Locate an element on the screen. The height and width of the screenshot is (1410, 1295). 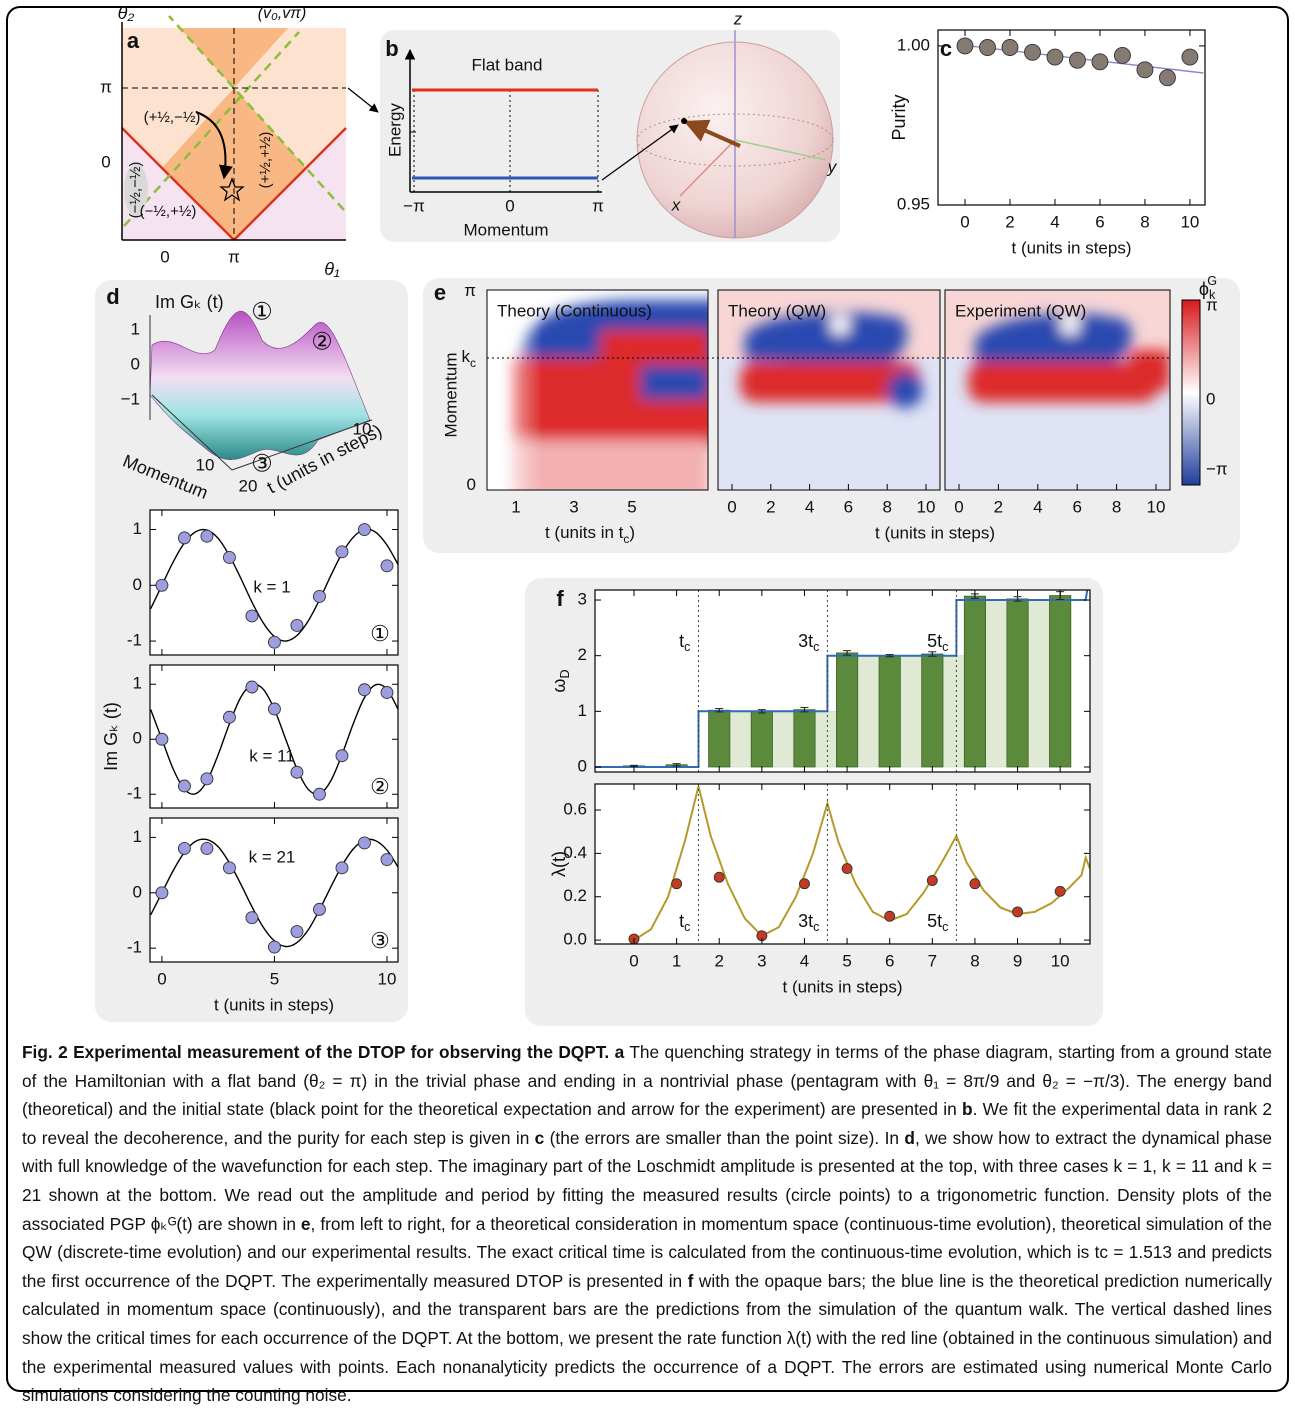
y-tick-label: 0.4 is located at coordinates (575, 852).